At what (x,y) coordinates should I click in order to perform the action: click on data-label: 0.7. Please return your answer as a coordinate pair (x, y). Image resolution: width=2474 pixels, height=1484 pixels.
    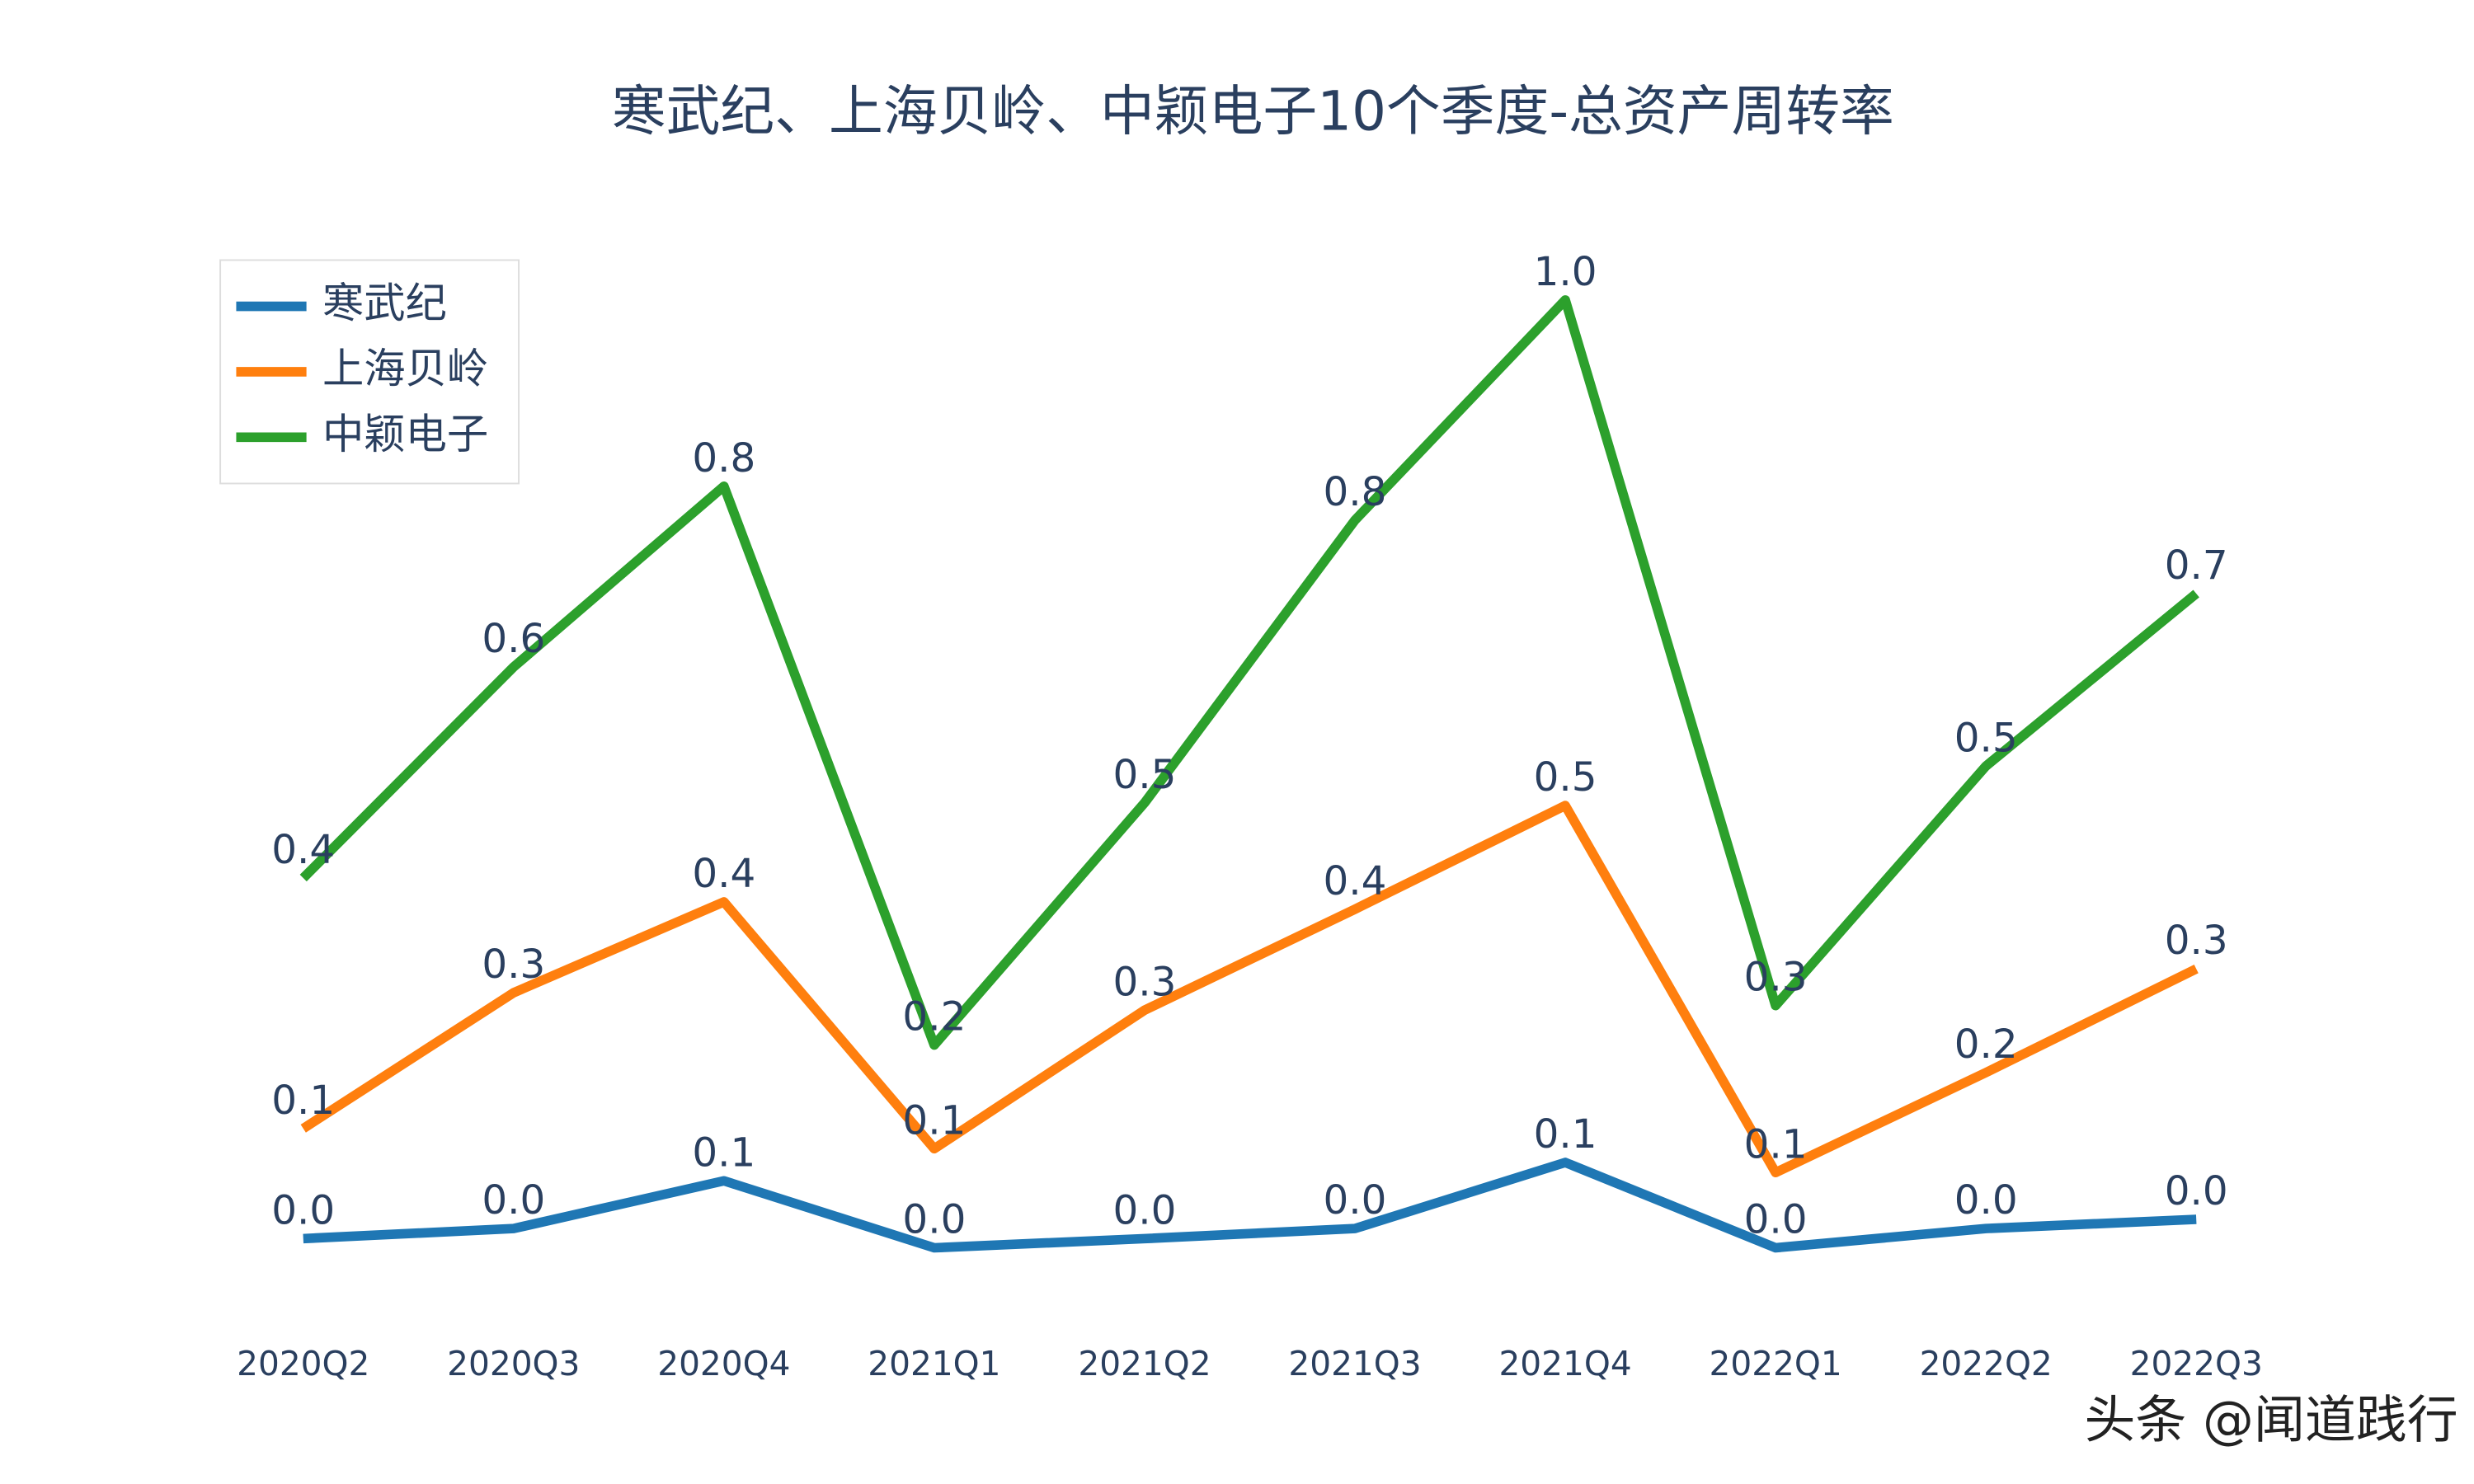
    Looking at the image, I should click on (2196, 565).